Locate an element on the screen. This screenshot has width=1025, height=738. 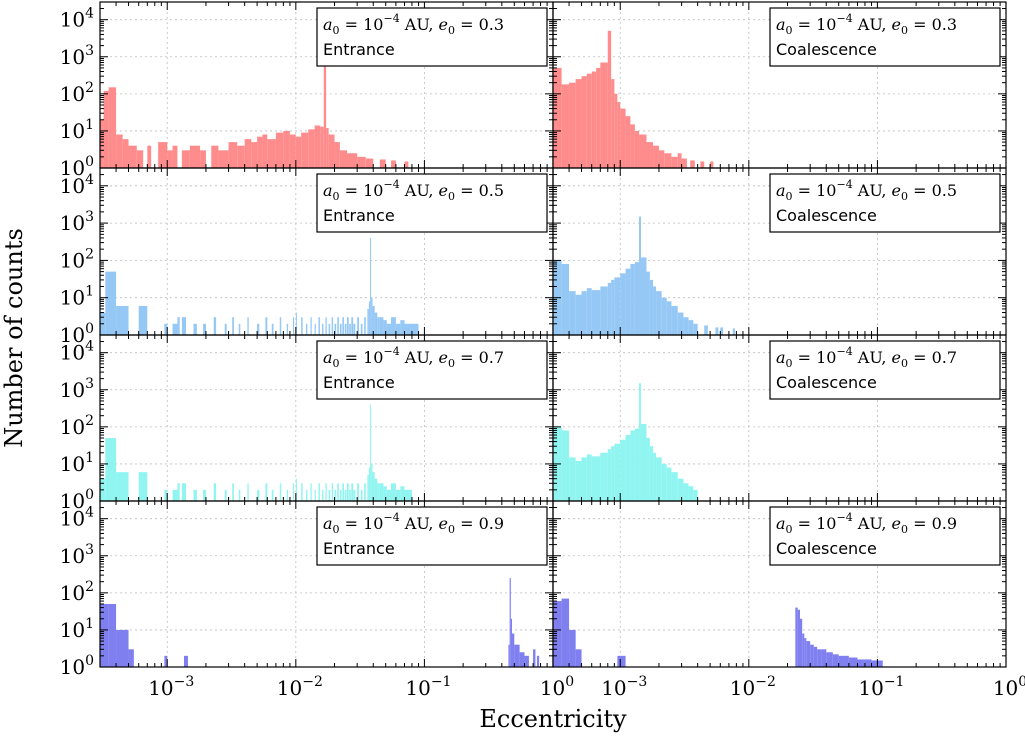
legend-e-subscript: 0 is located at coordinates (904, 363).